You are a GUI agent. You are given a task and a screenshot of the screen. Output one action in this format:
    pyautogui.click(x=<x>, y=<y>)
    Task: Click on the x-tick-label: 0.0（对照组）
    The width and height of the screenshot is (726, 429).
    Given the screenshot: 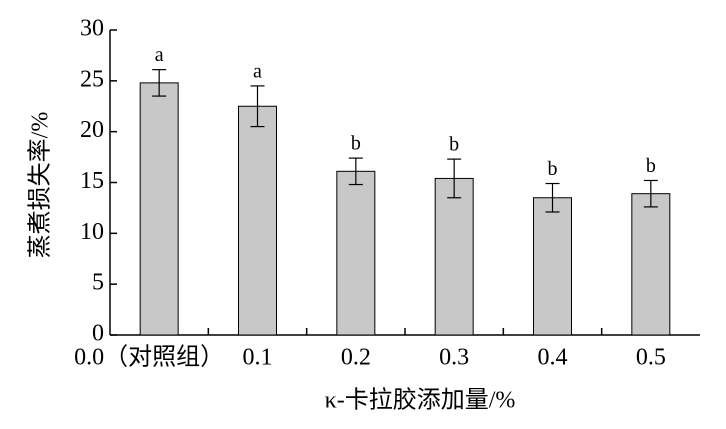 What is the action you would take?
    pyautogui.click(x=149, y=357)
    